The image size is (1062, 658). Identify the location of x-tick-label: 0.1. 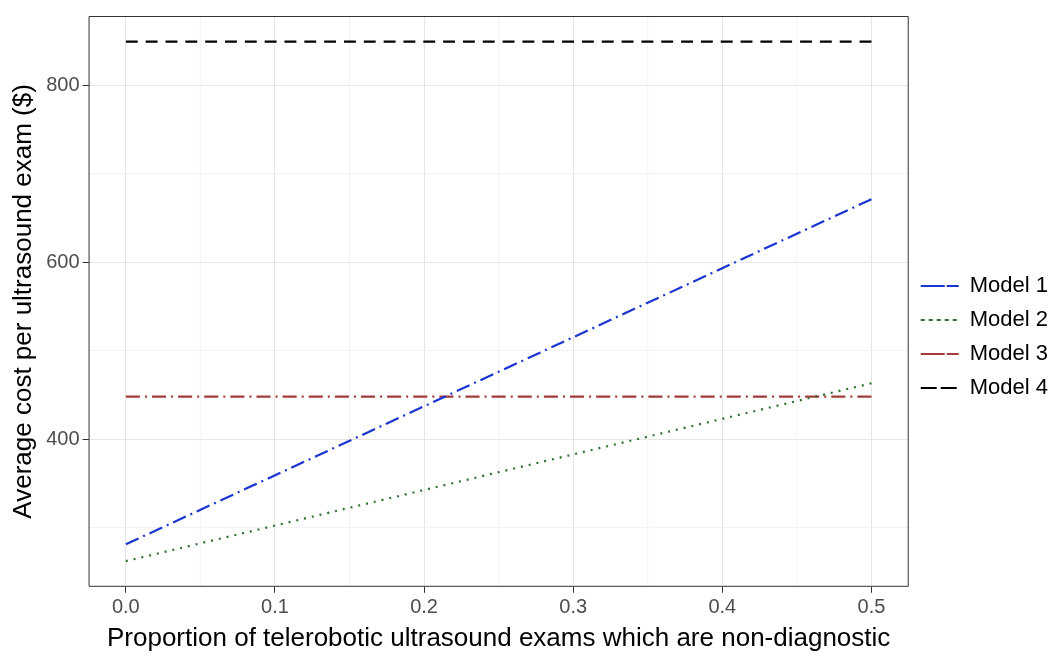
(275, 606).